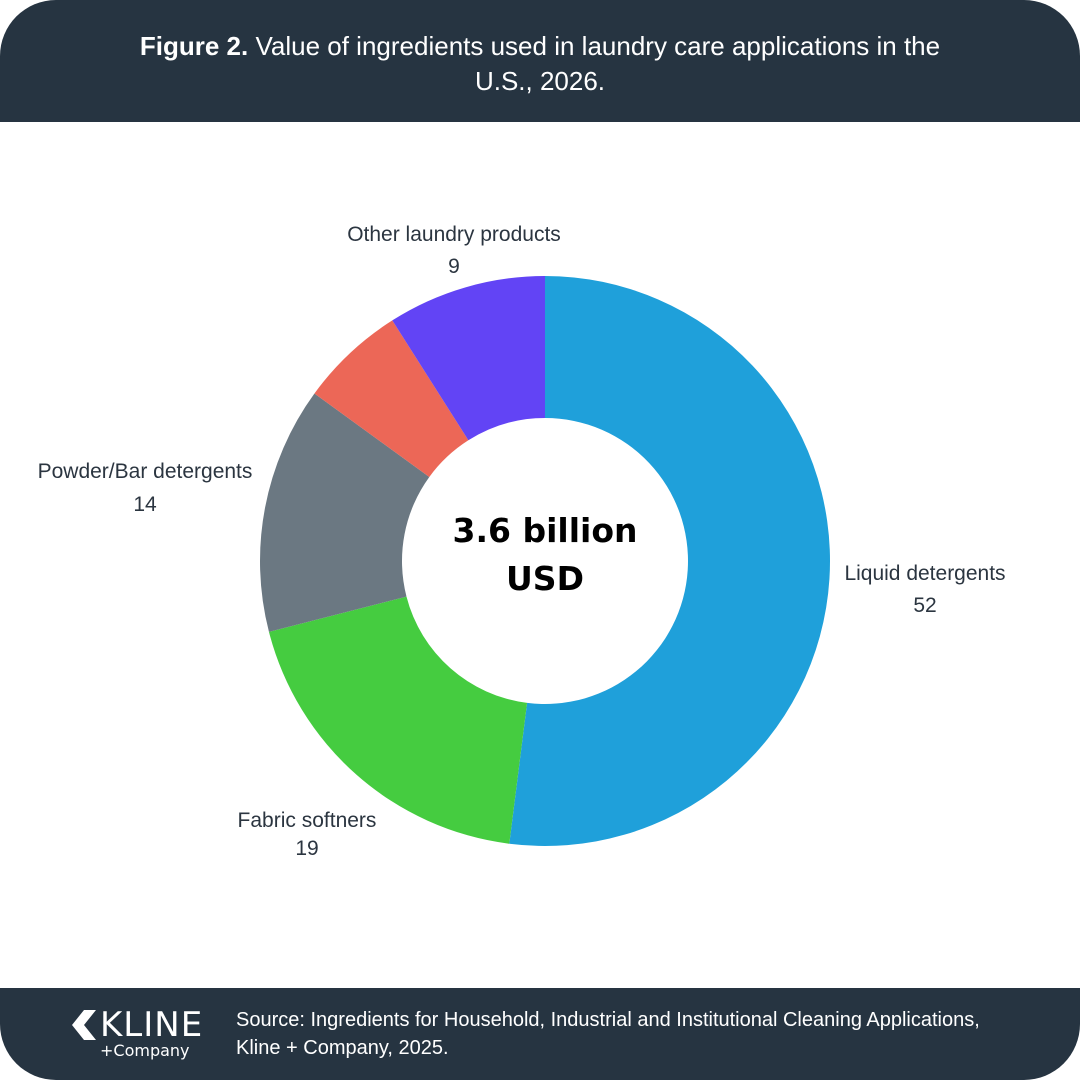 The height and width of the screenshot is (1080, 1080). What do you see at coordinates (194, 46) in the screenshot?
I see `figure-number: Figure 2.` at bounding box center [194, 46].